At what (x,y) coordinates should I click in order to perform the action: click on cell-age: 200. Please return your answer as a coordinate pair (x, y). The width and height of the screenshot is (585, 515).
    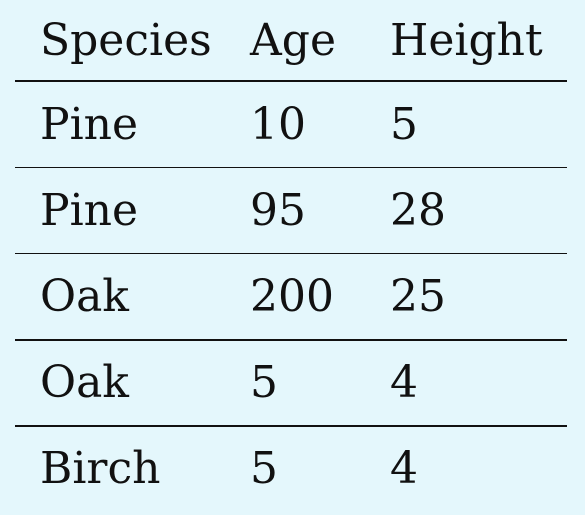
    Looking at the image, I should click on (292, 296).